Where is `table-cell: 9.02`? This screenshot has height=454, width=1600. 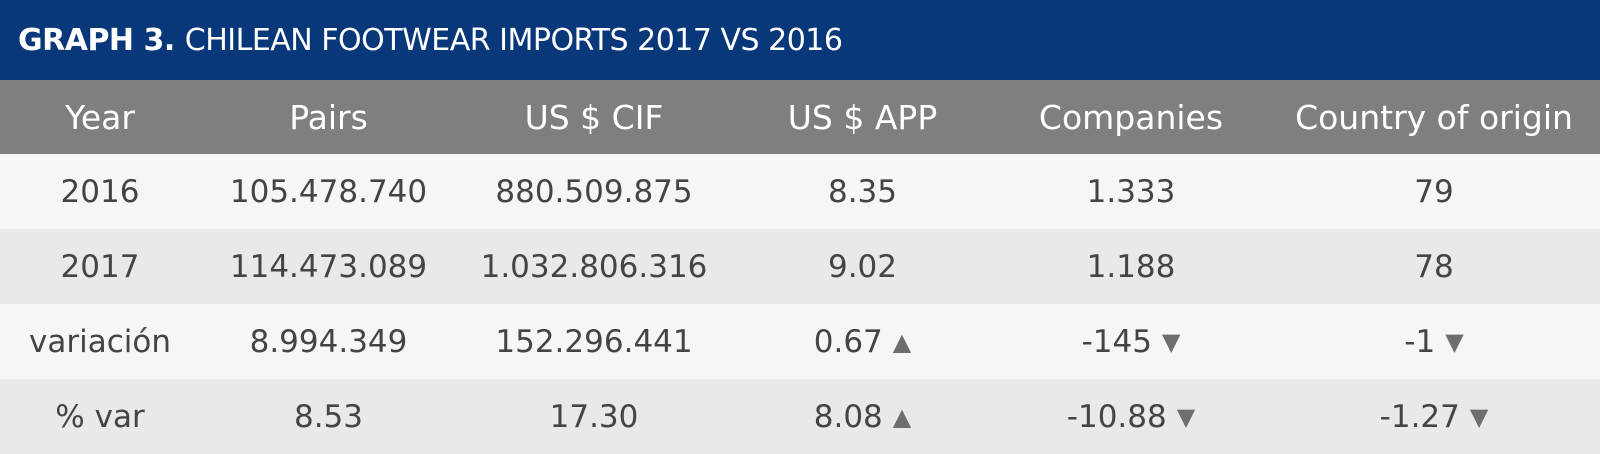 table-cell: 9.02 is located at coordinates (862, 266).